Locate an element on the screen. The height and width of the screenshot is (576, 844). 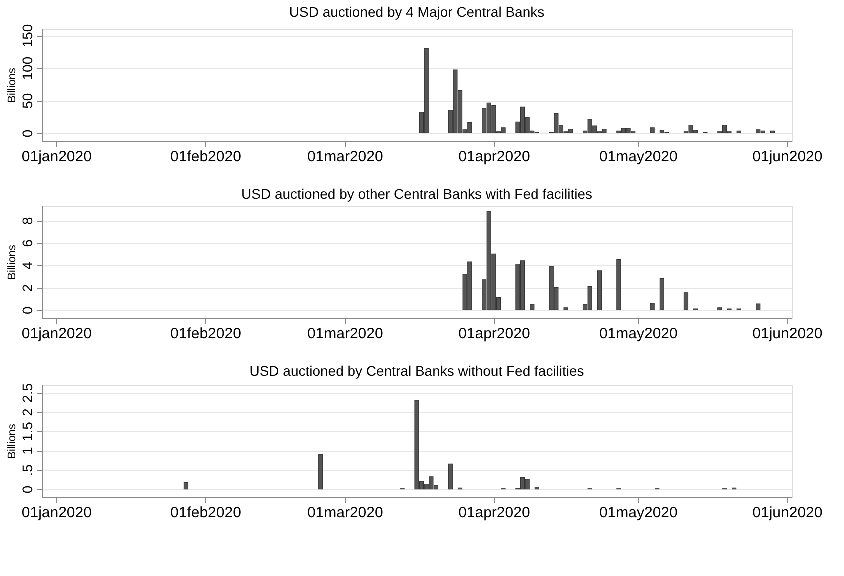
y-tick-label: 8 is located at coordinates (28, 220).